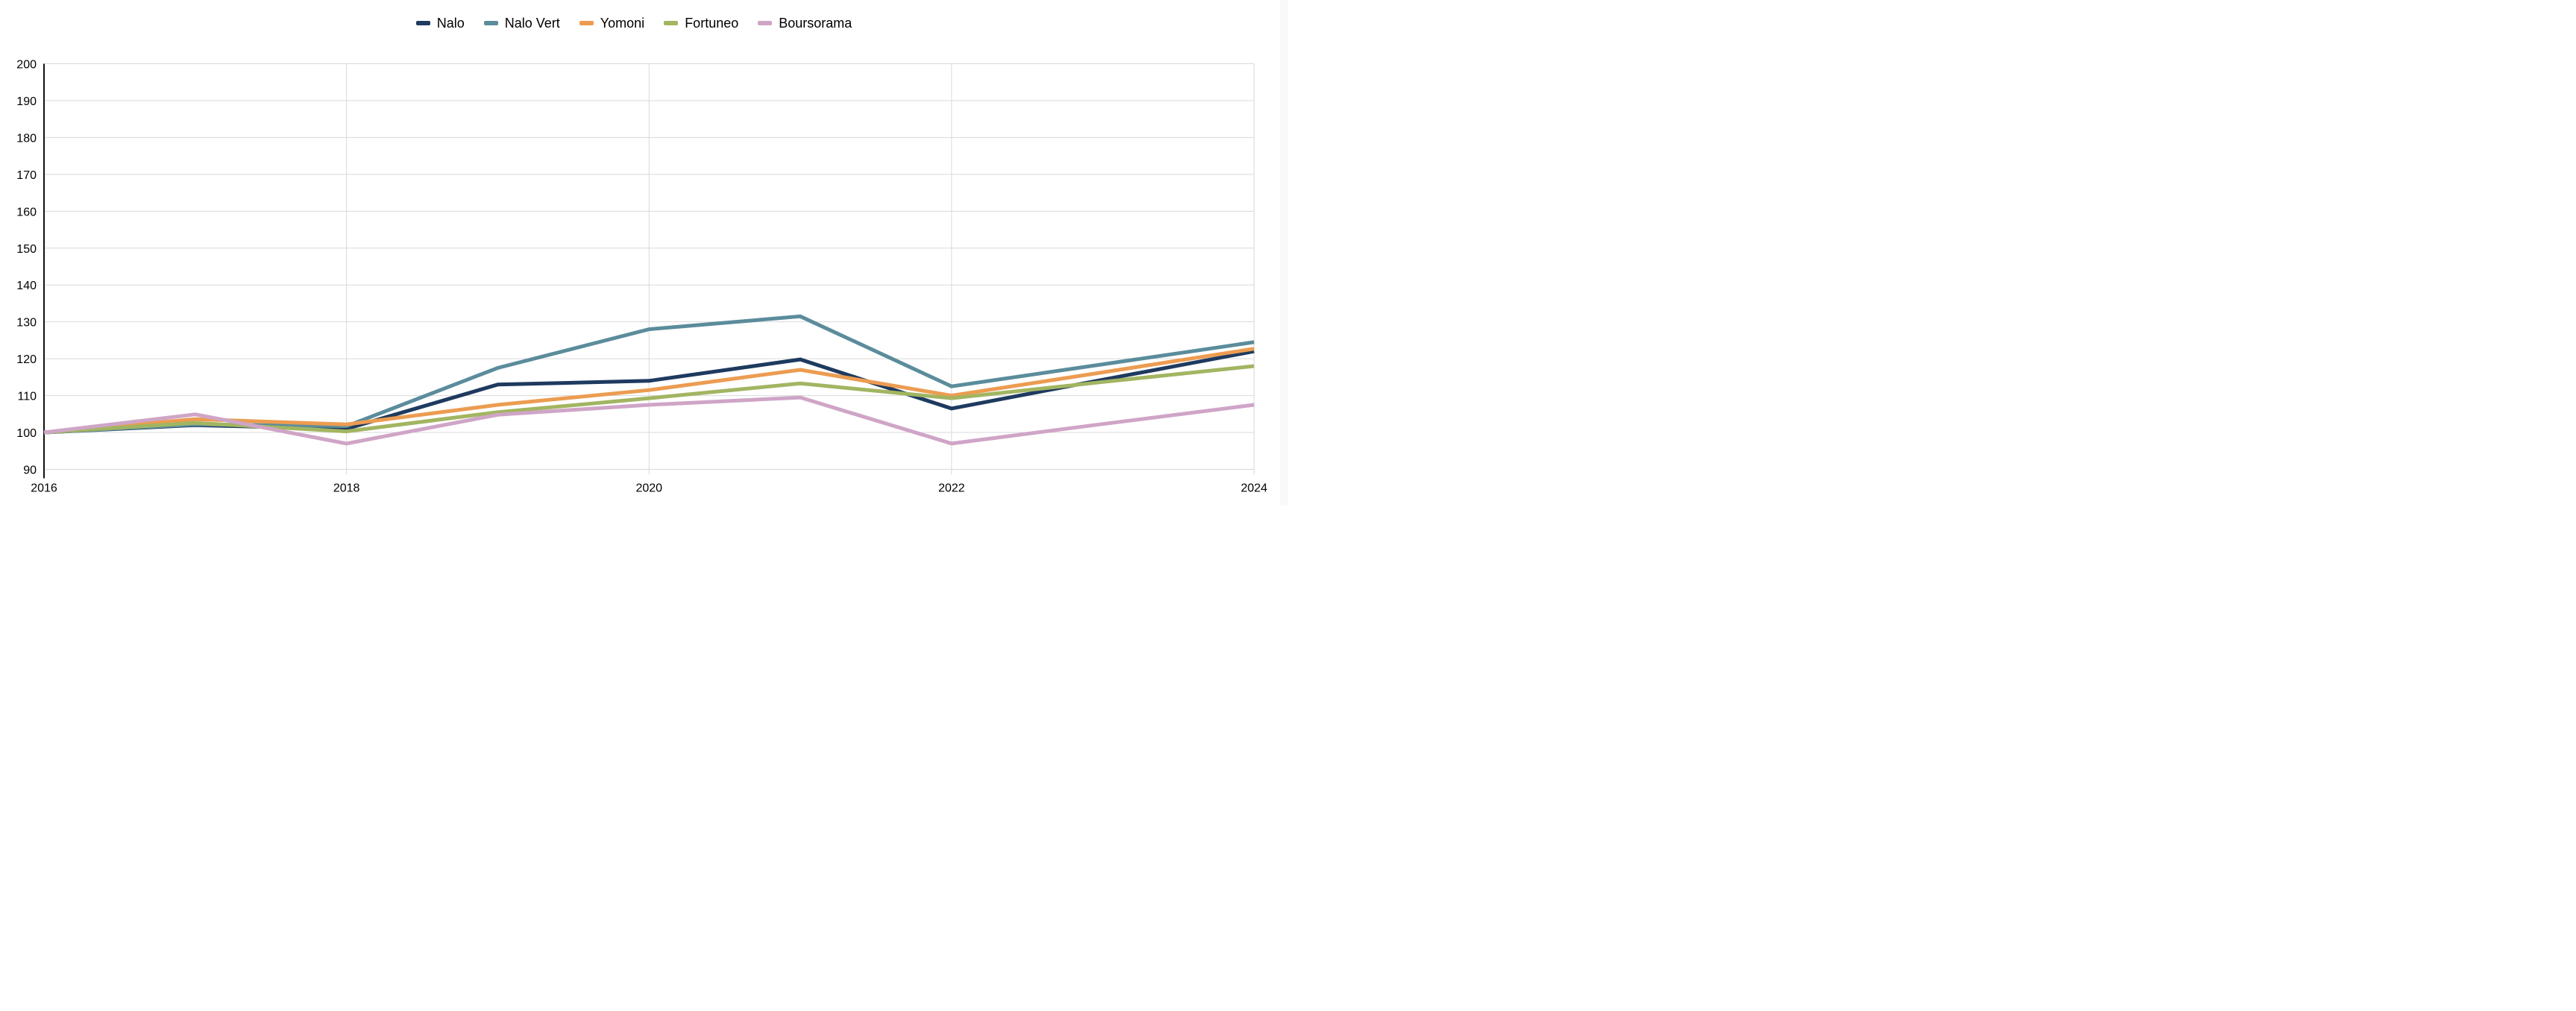  Describe the element at coordinates (27, 212) in the screenshot. I see `y-axis-label: 160` at that location.